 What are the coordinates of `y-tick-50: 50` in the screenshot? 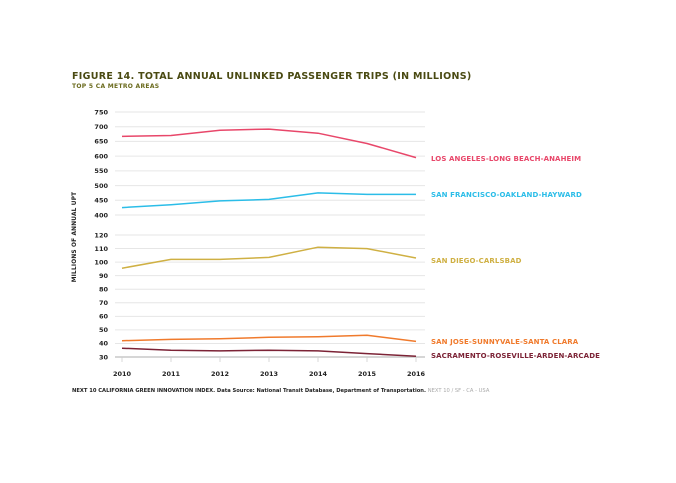 It's located at (104, 330).